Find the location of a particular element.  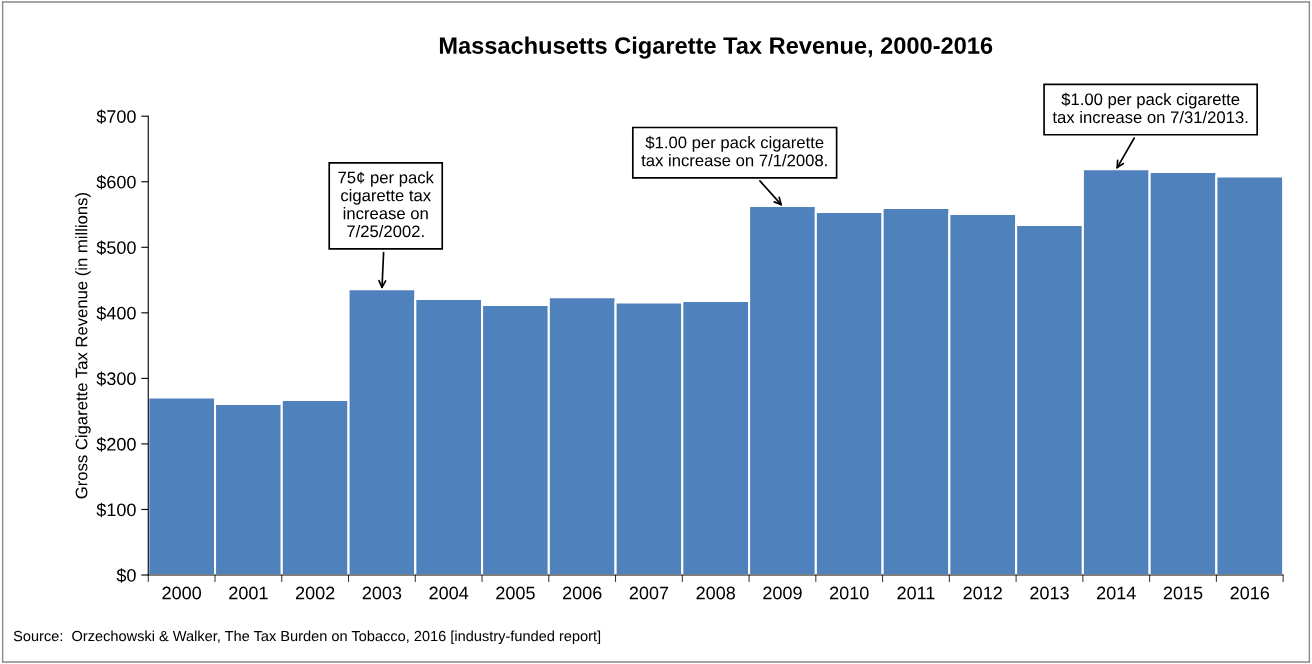

x-tick-label: 2000 is located at coordinates (182, 593).